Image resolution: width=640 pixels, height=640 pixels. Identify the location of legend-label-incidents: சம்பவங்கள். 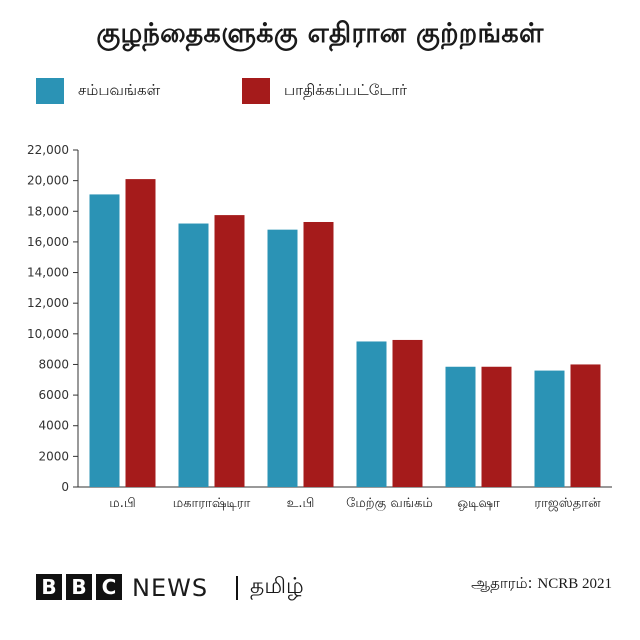
(119, 90).